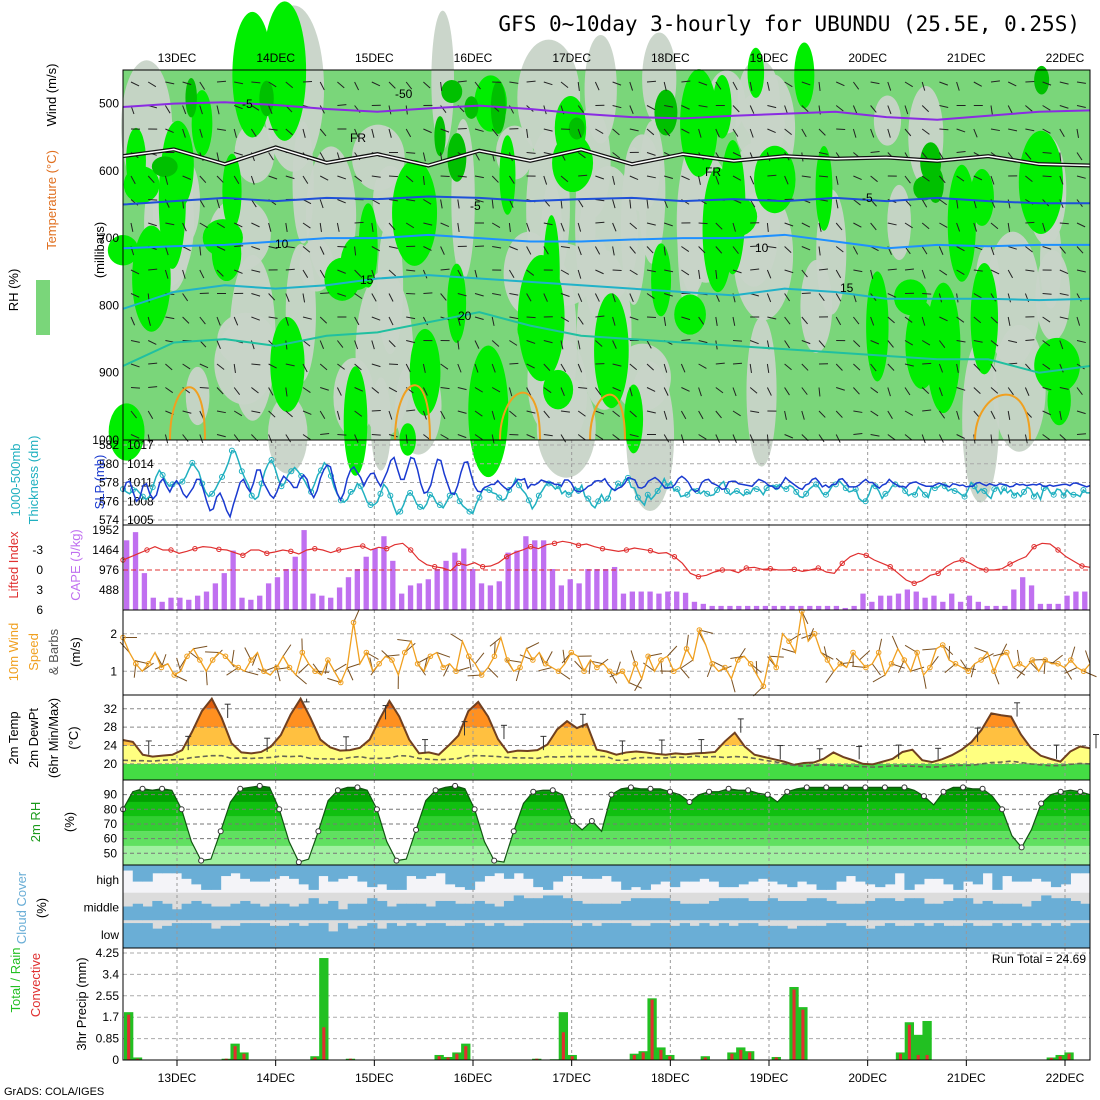 The height and width of the screenshot is (1100, 1100). I want to click on cape-tick-label: 488, so click(109, 590).